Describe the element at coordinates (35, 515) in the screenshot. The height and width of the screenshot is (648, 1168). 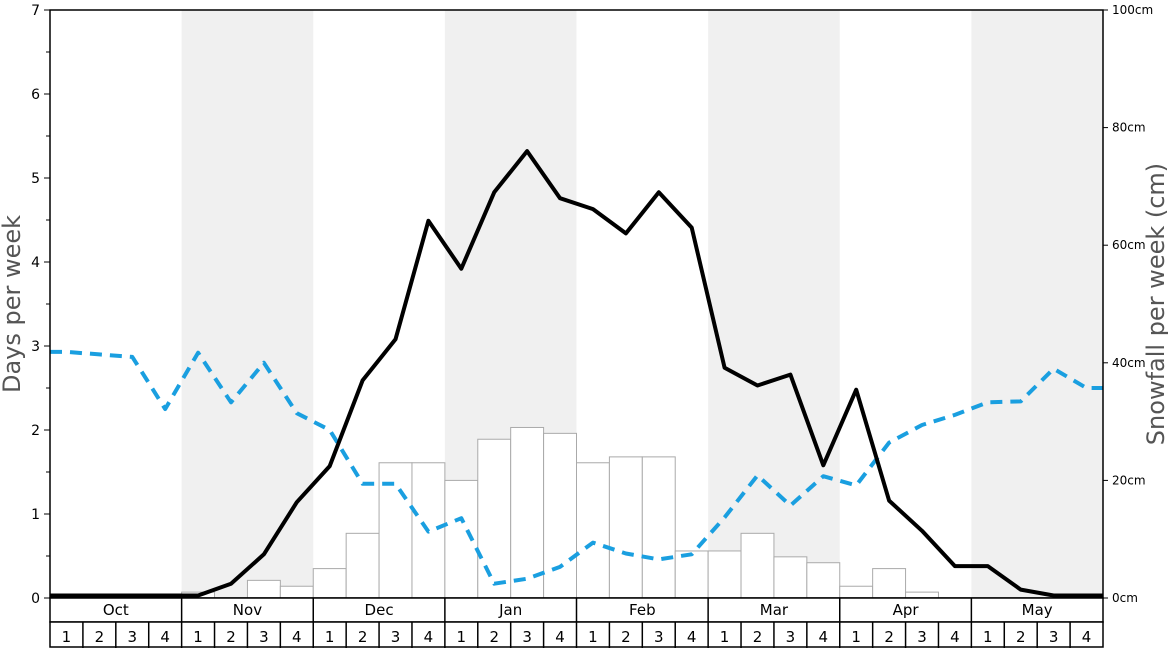
I see `left-tick-label: 1` at that location.